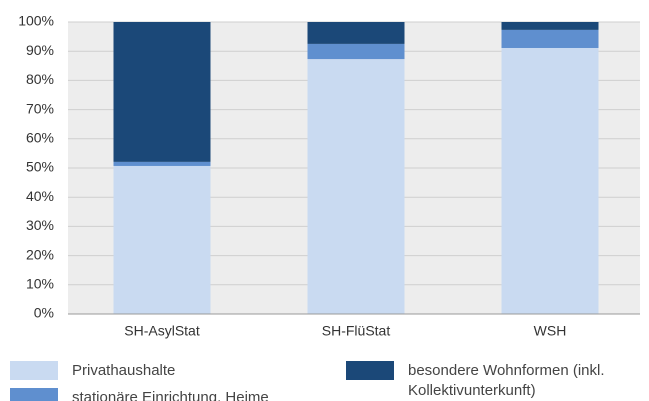 This screenshot has height=401, width=649. I want to click on y-tick-label: 20%, so click(40, 254).